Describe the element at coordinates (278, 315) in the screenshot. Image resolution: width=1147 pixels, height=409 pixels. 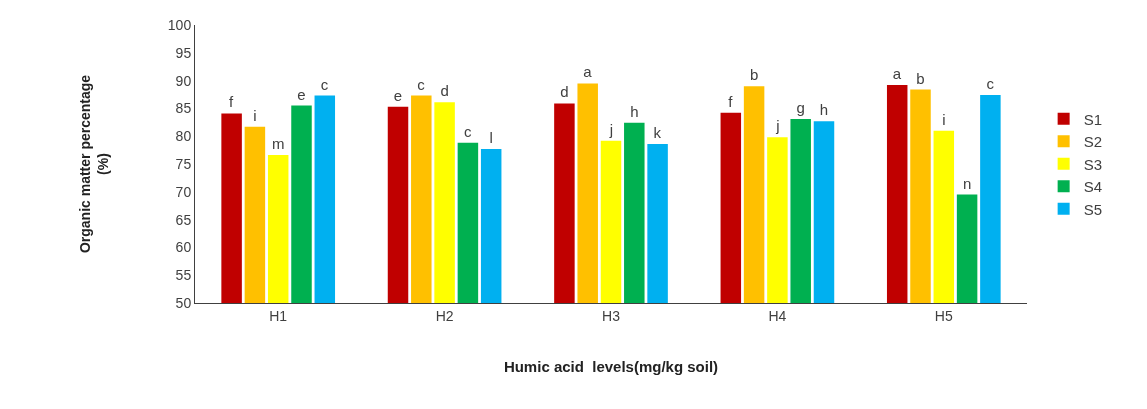
I see `x-tick-label: H1` at that location.